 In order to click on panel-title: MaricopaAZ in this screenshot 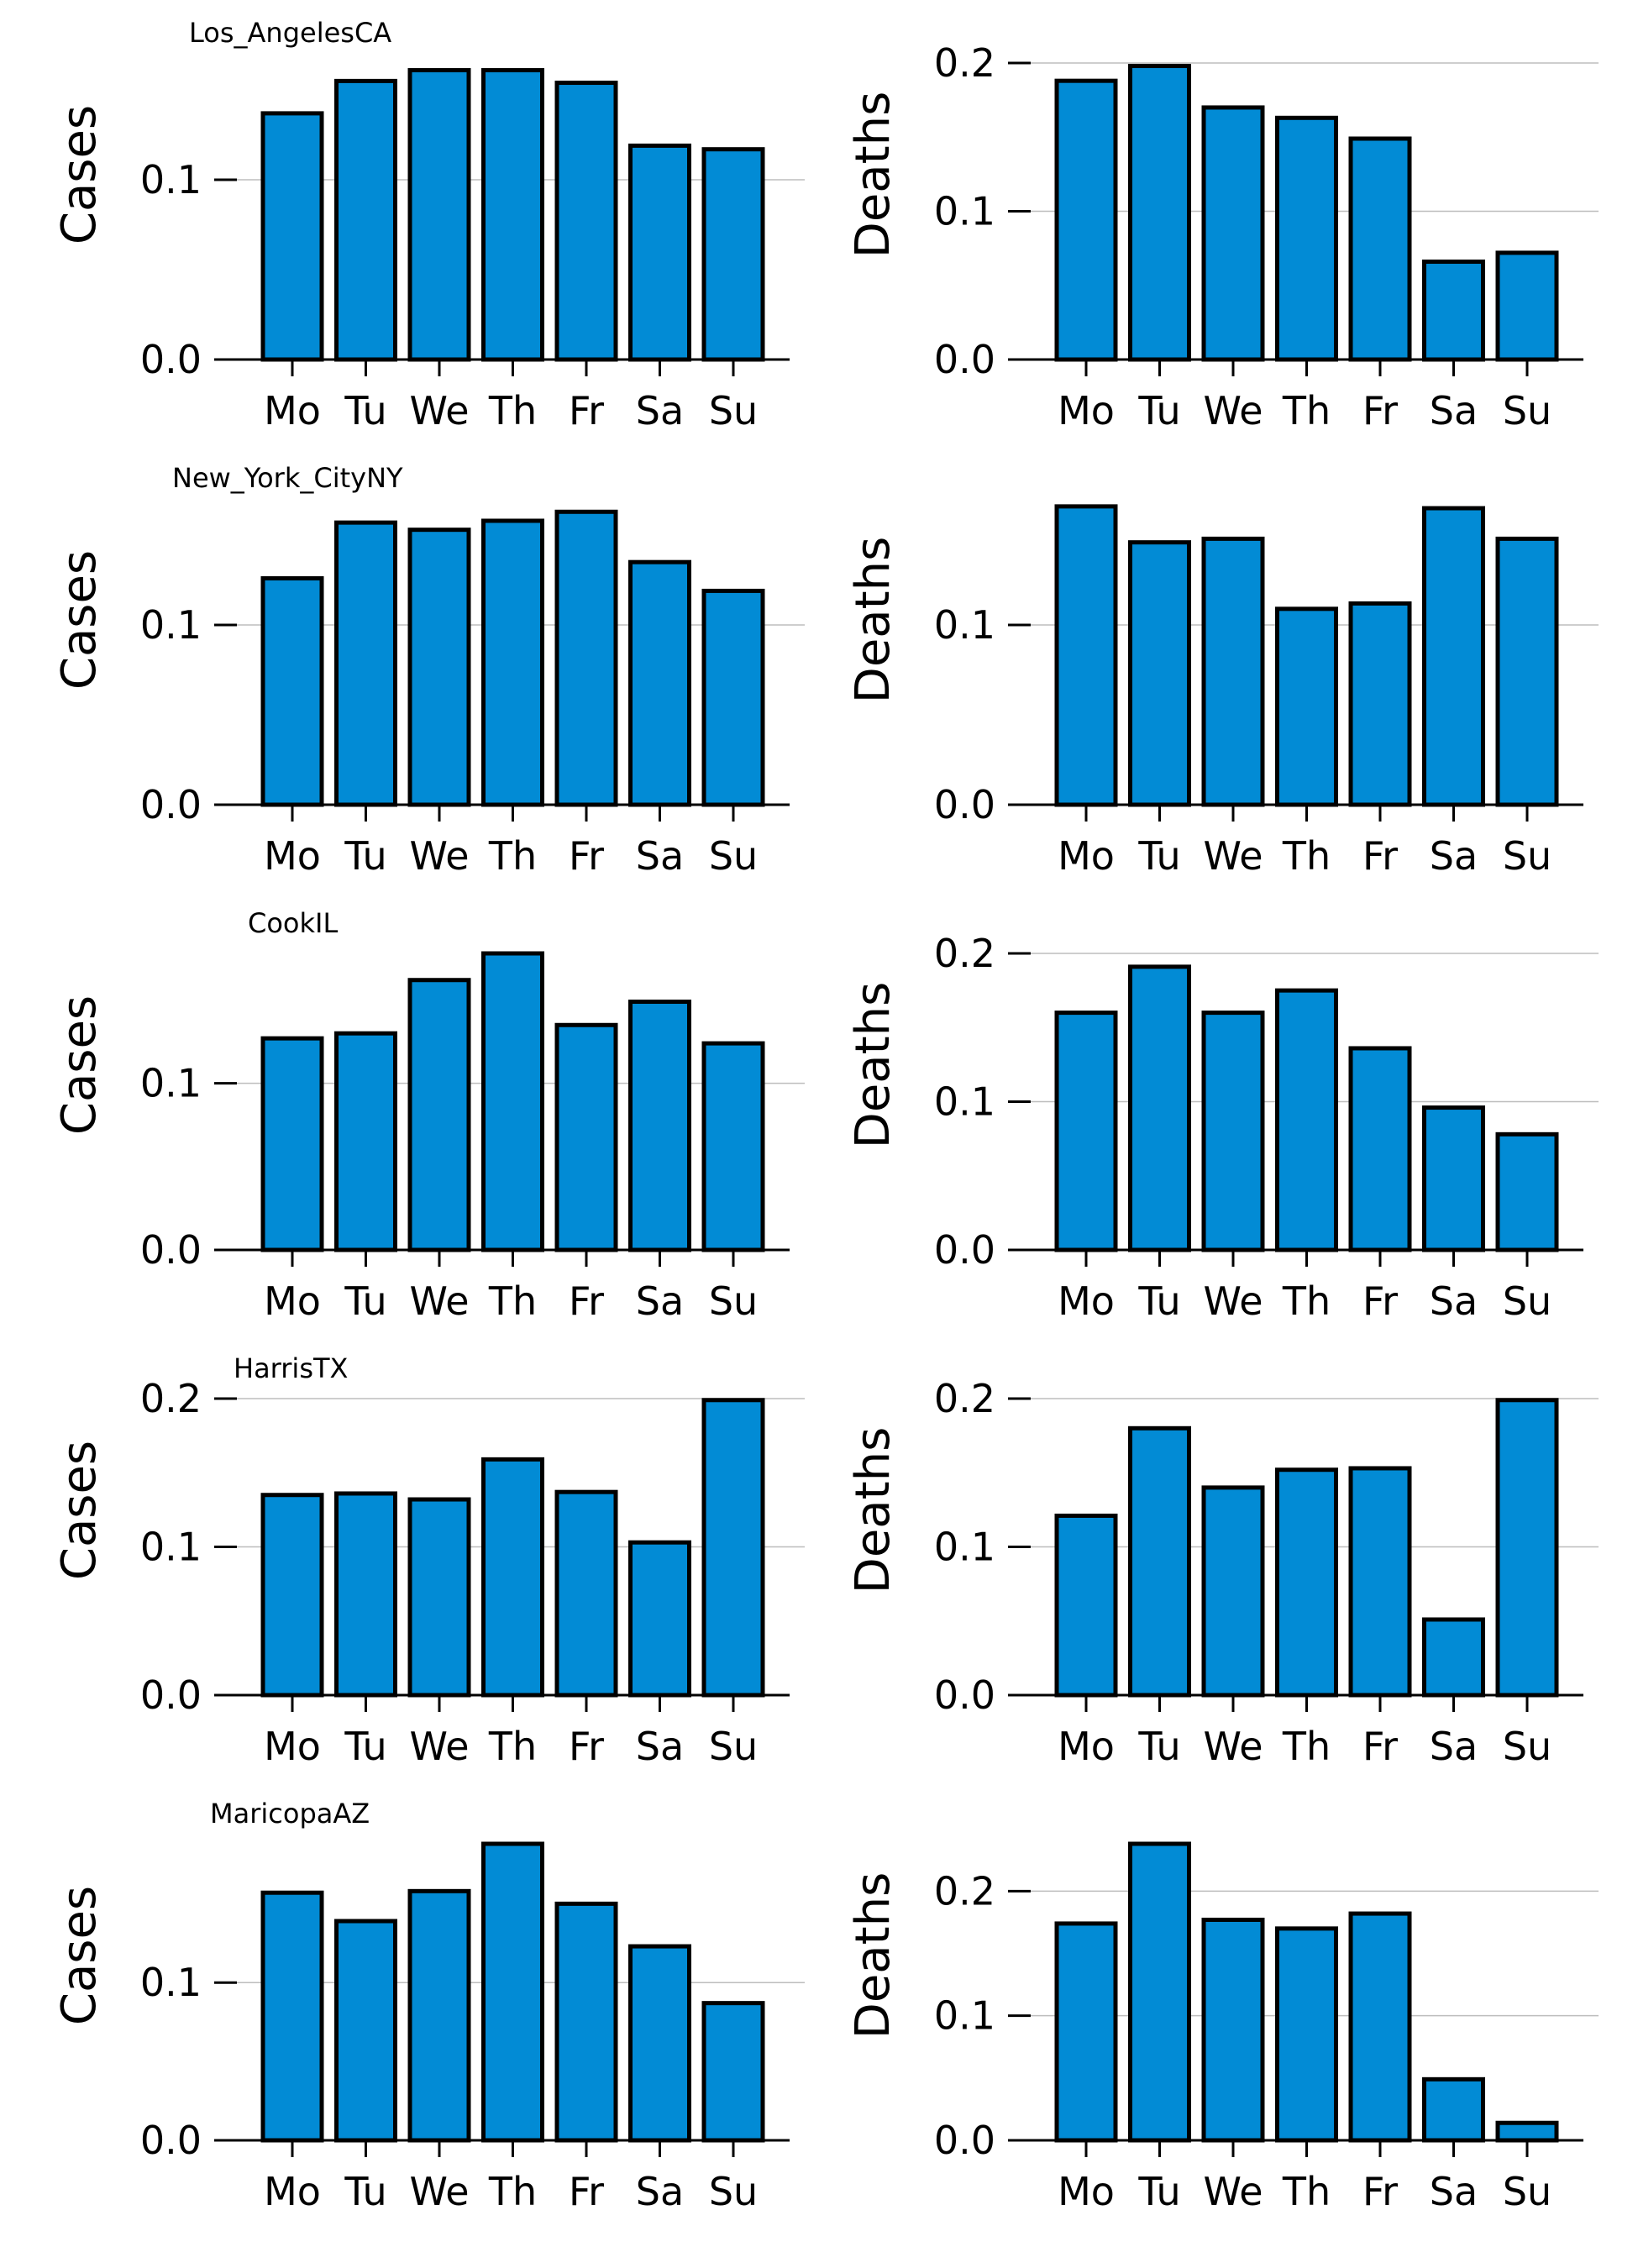, I will do `click(290, 1814)`.